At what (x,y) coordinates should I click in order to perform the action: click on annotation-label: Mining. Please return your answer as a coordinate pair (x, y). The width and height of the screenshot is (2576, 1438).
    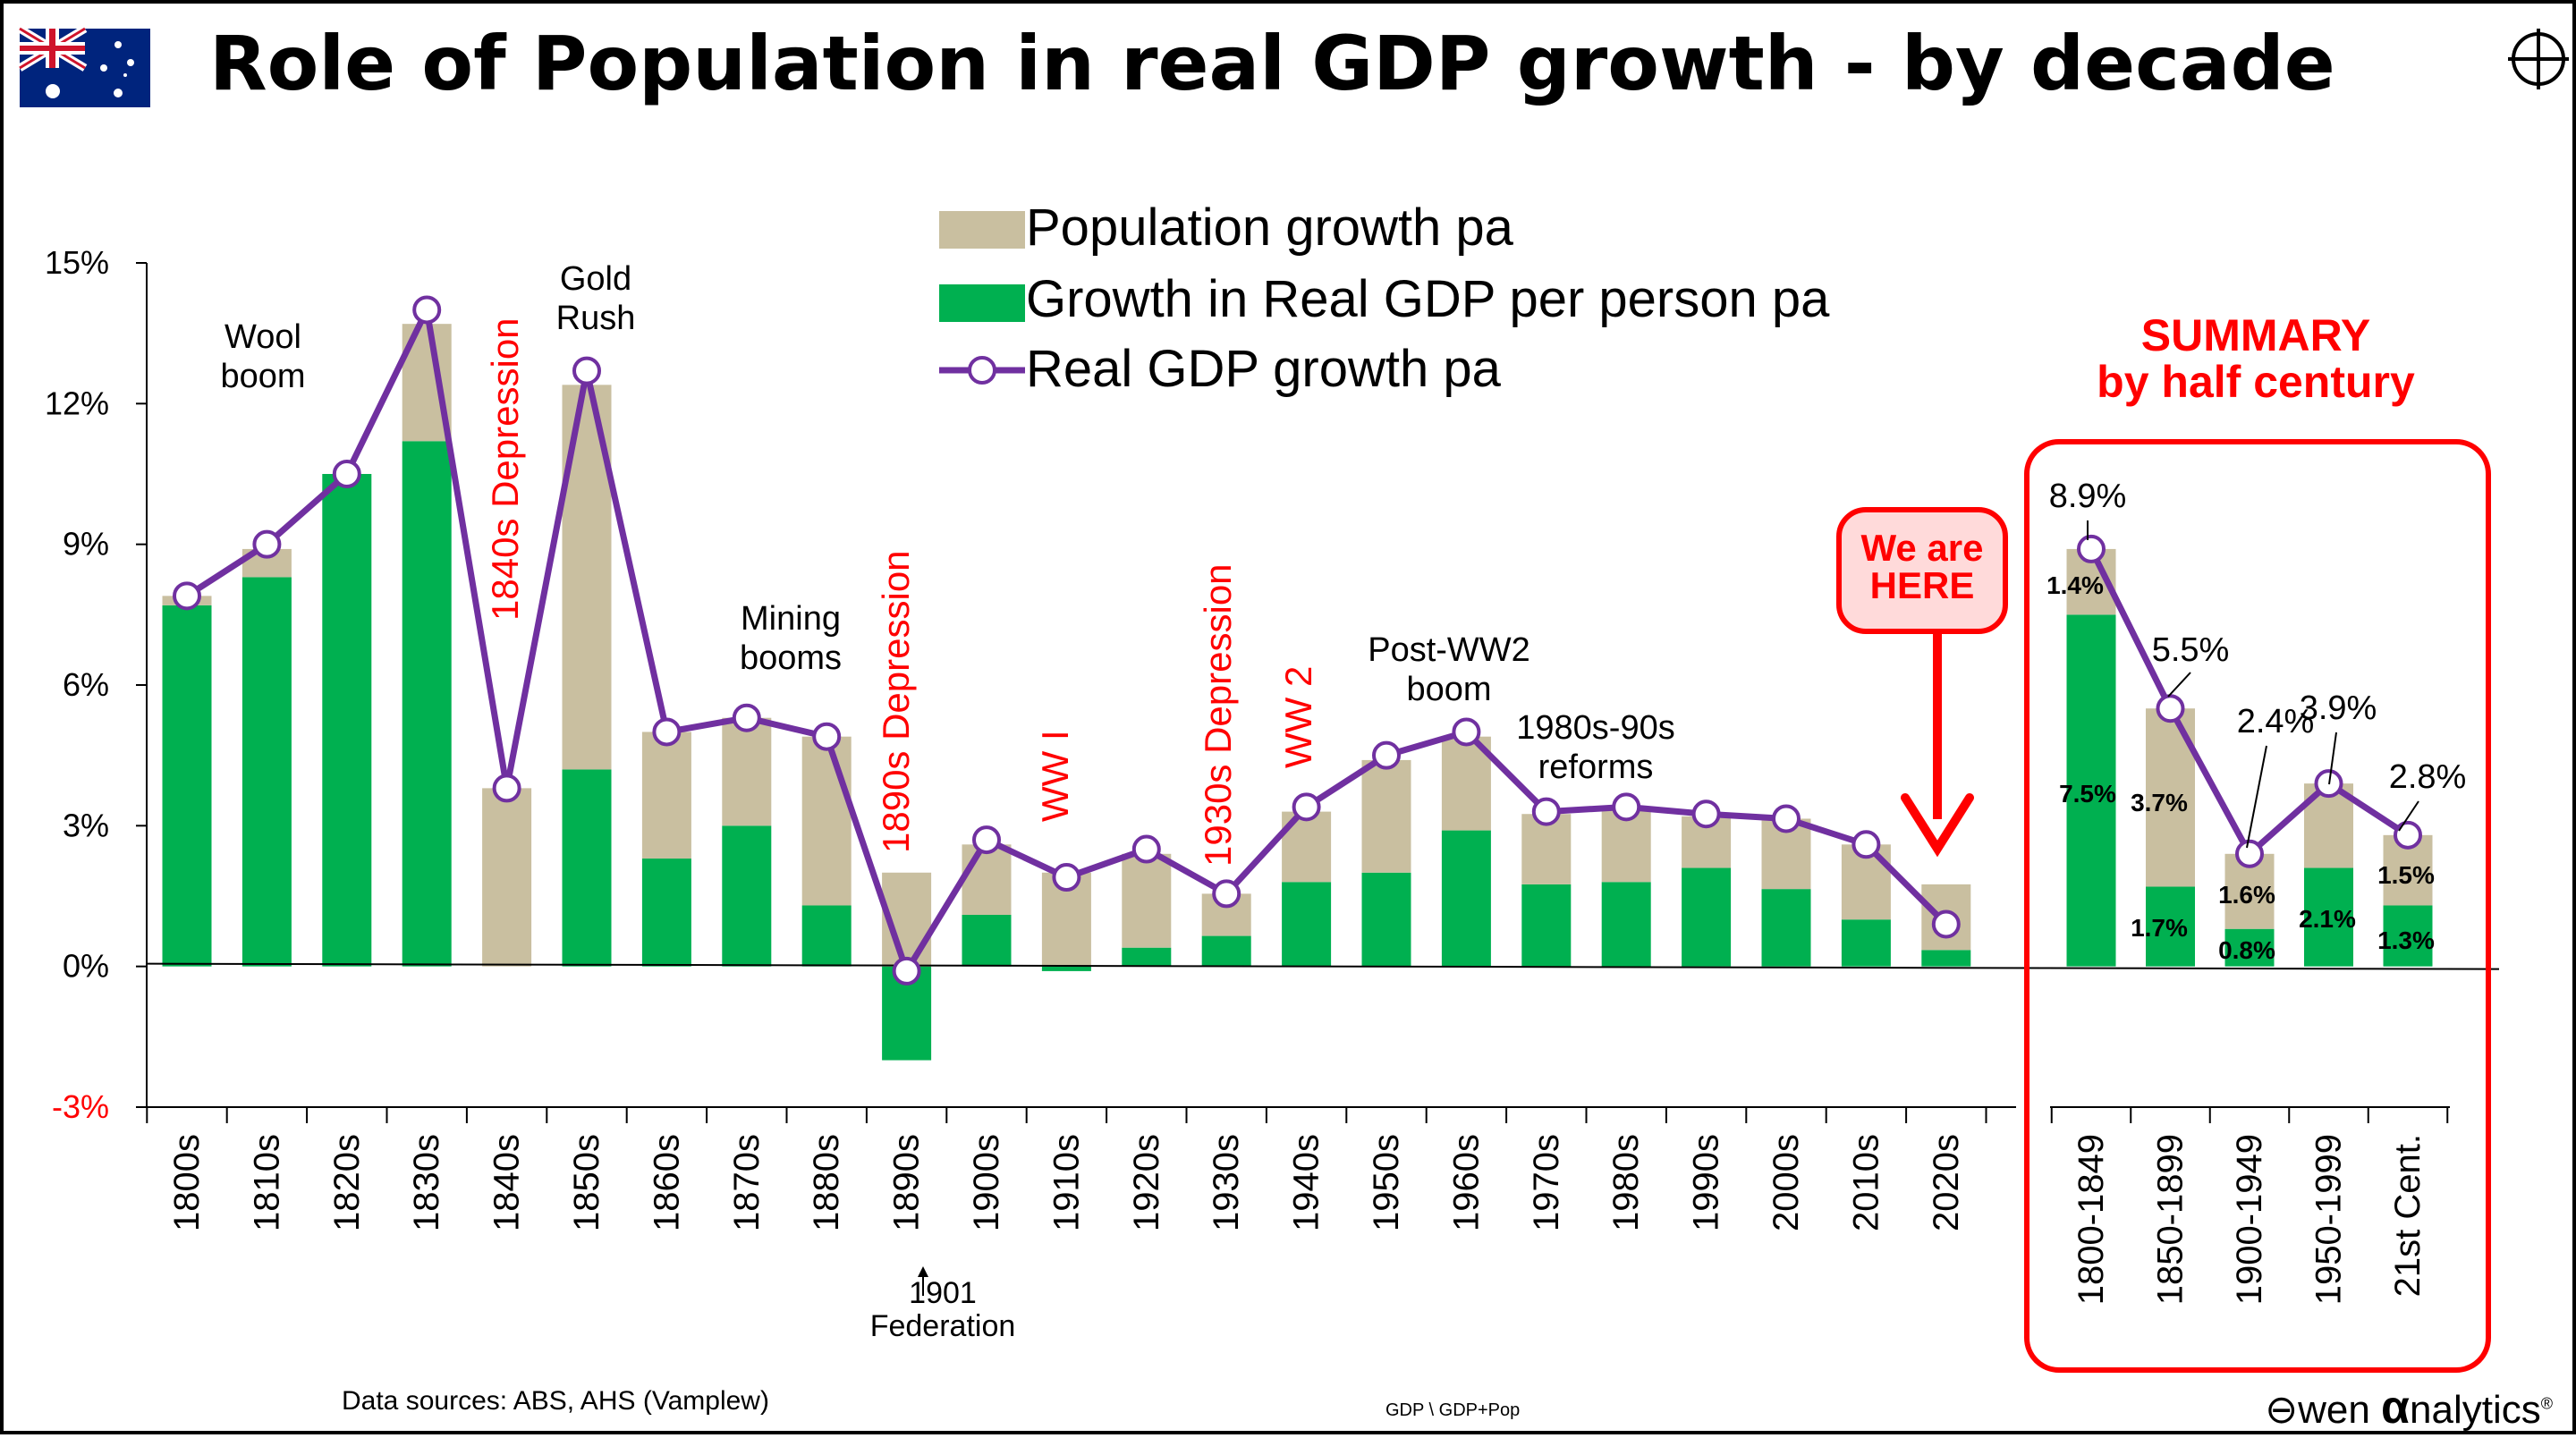
    Looking at the image, I should click on (791, 619).